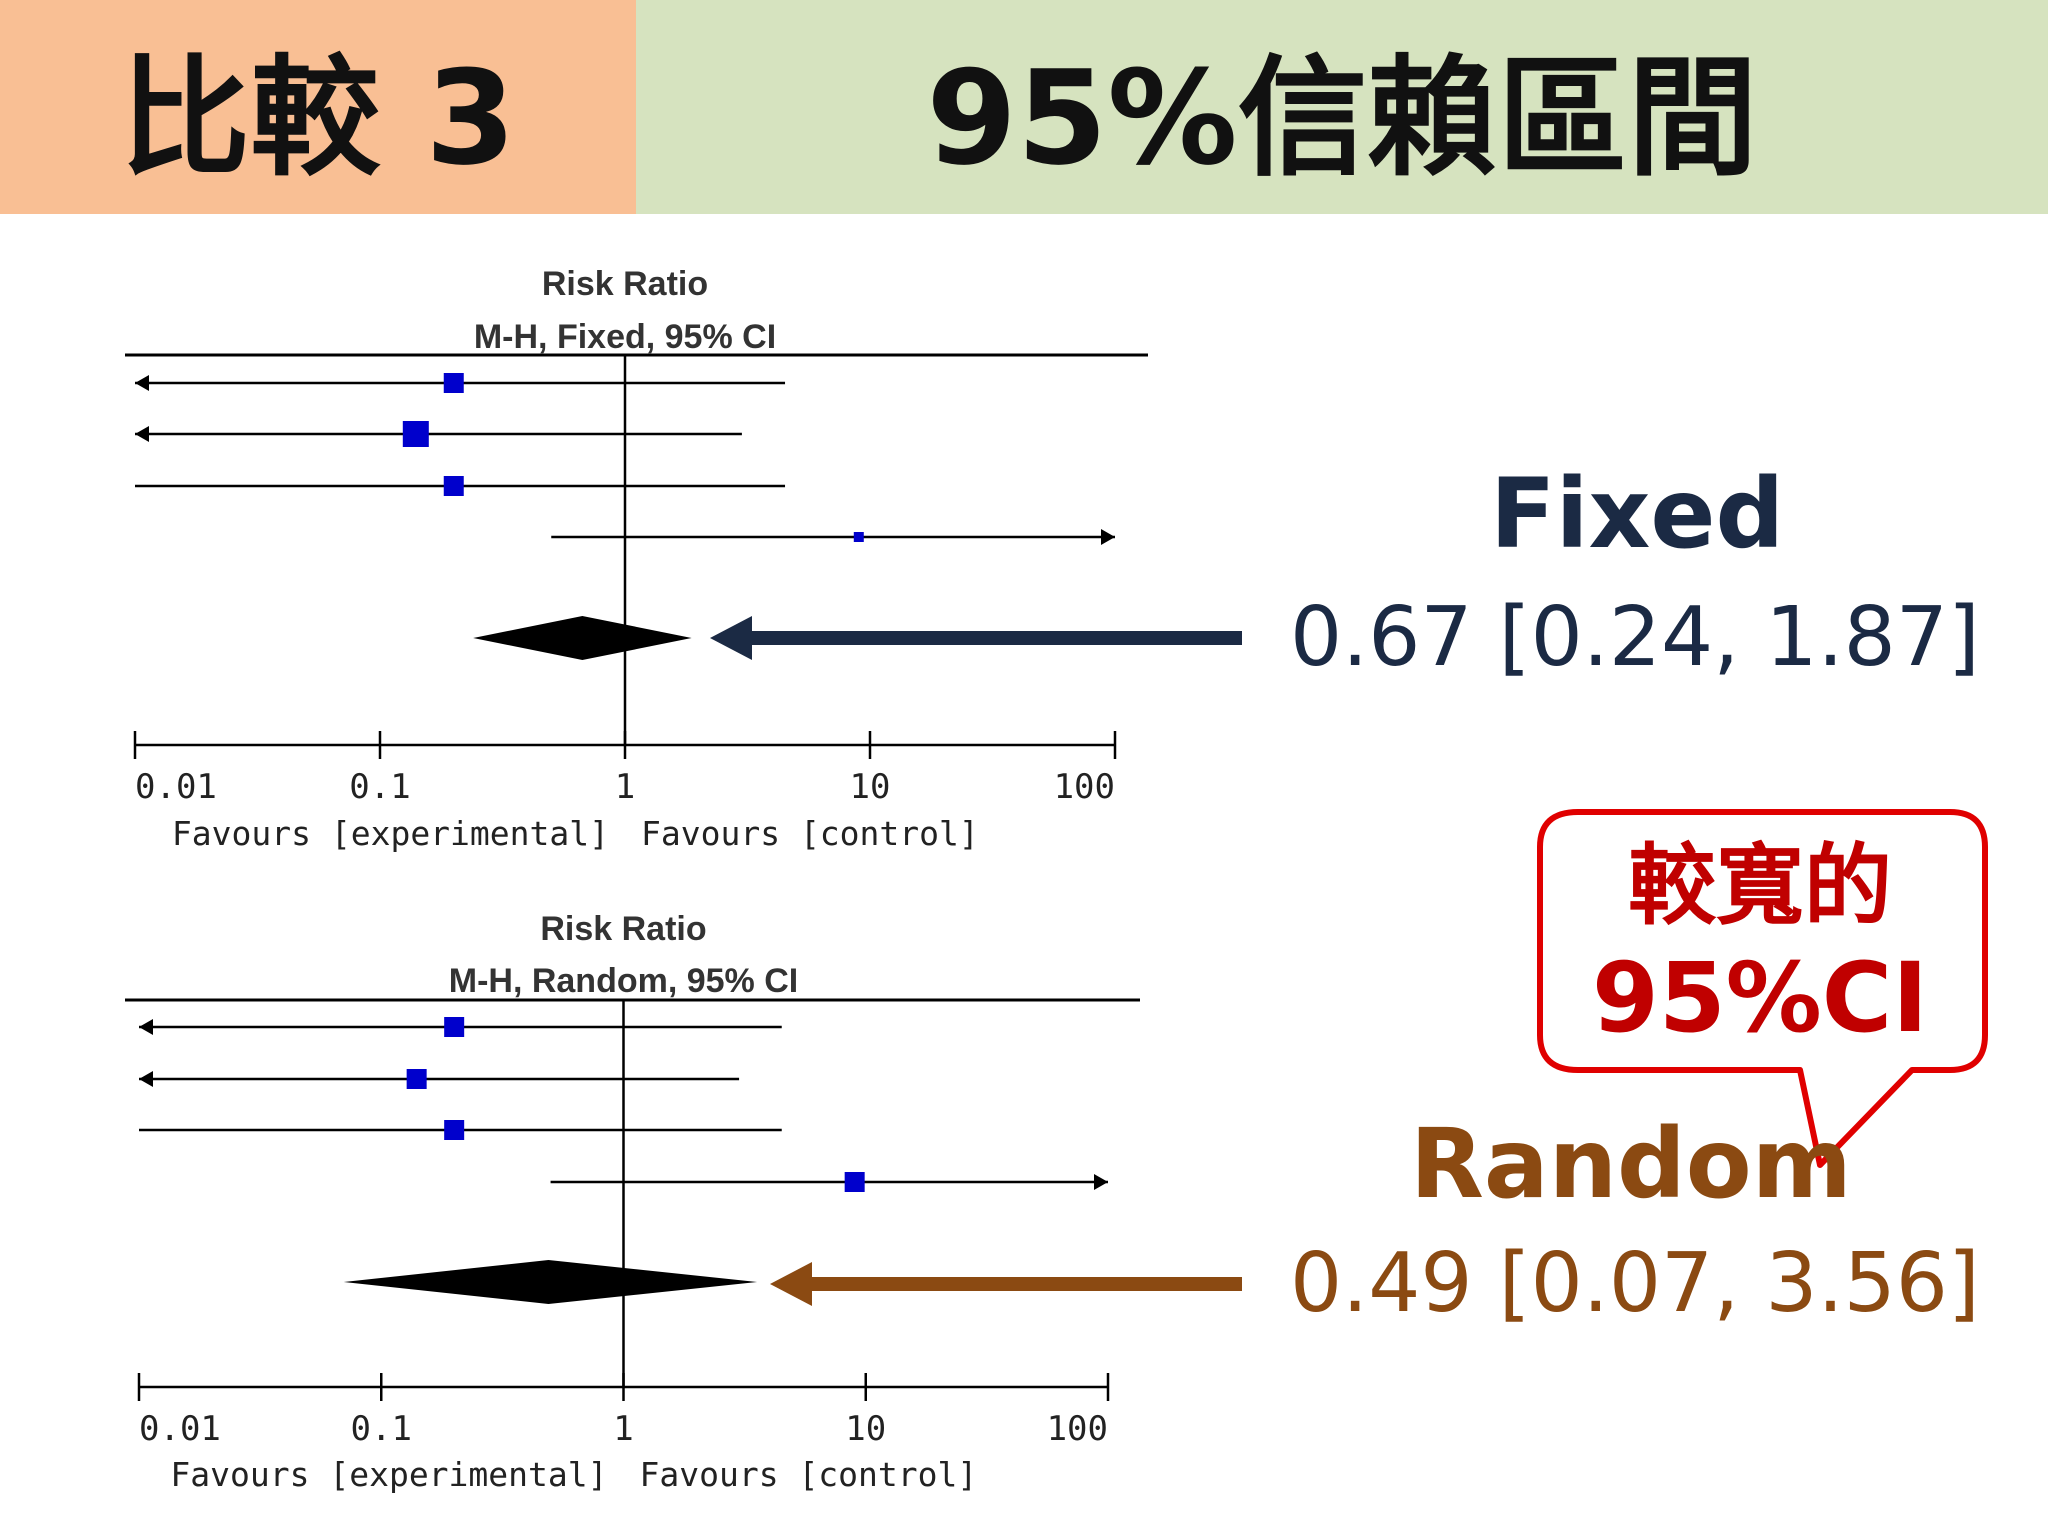 The width and height of the screenshot is (2048, 1536). Describe the element at coordinates (1637, 514) in the screenshot. I see `fixed-label: Fixed` at that location.